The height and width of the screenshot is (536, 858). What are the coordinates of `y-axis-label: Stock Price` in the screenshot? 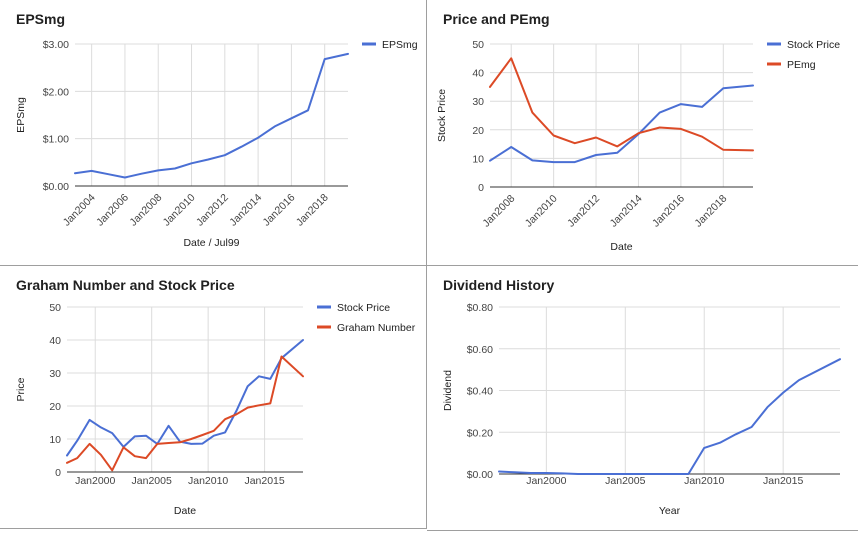 It's located at (442, 115).